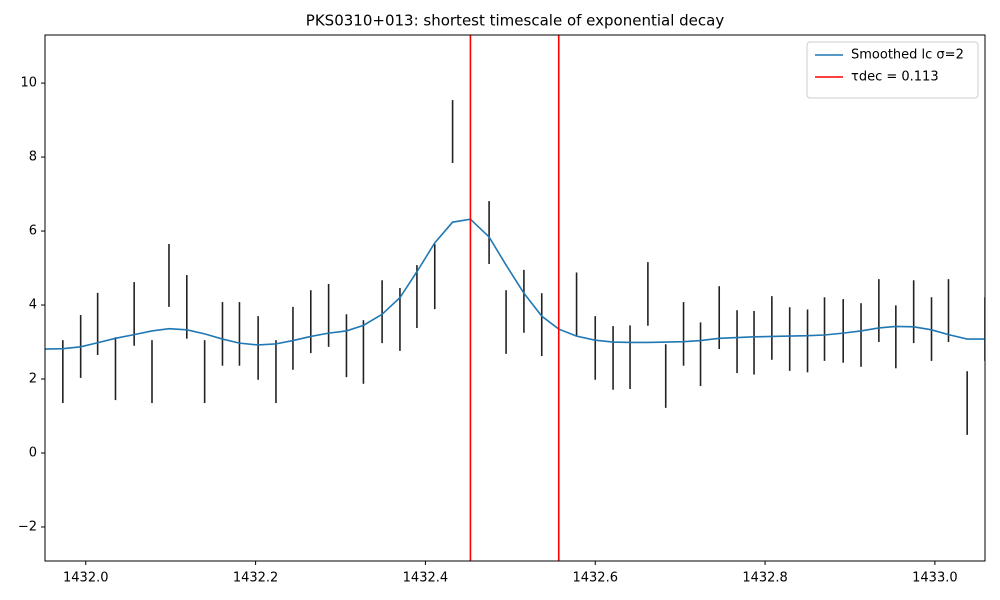  Describe the element at coordinates (33, 157) in the screenshot. I see `y-tick-label: 8` at that location.